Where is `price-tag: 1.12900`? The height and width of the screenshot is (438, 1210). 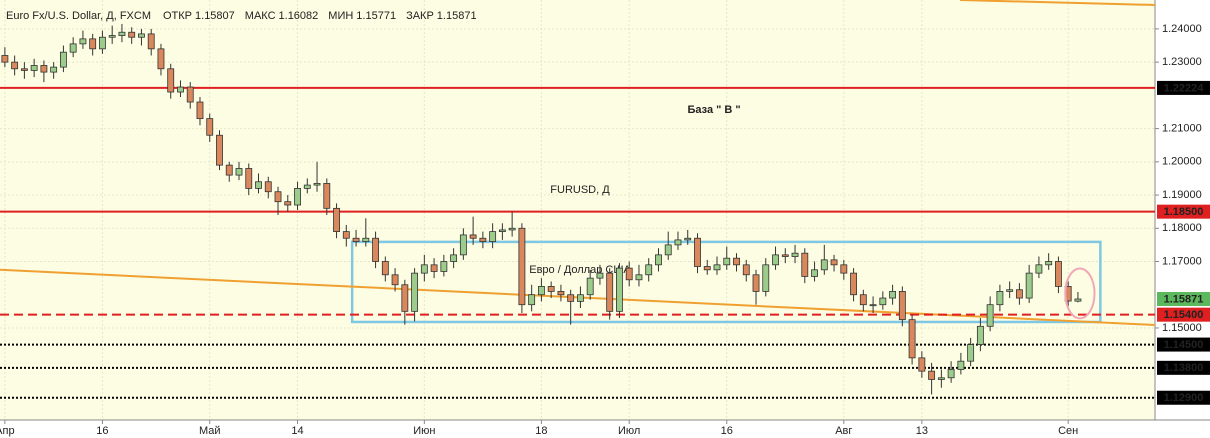
price-tag: 1.12900 is located at coordinates (1184, 398).